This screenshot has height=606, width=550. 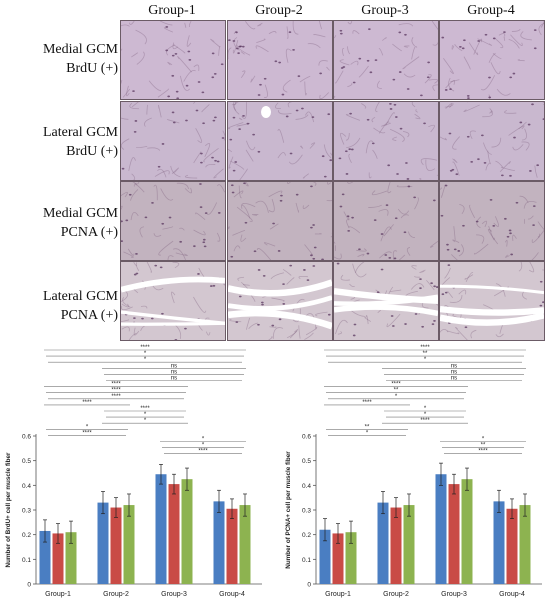 I want to click on row-label-medial-pcna: Medial GCM PCNA (+), so click(x=59, y=223).